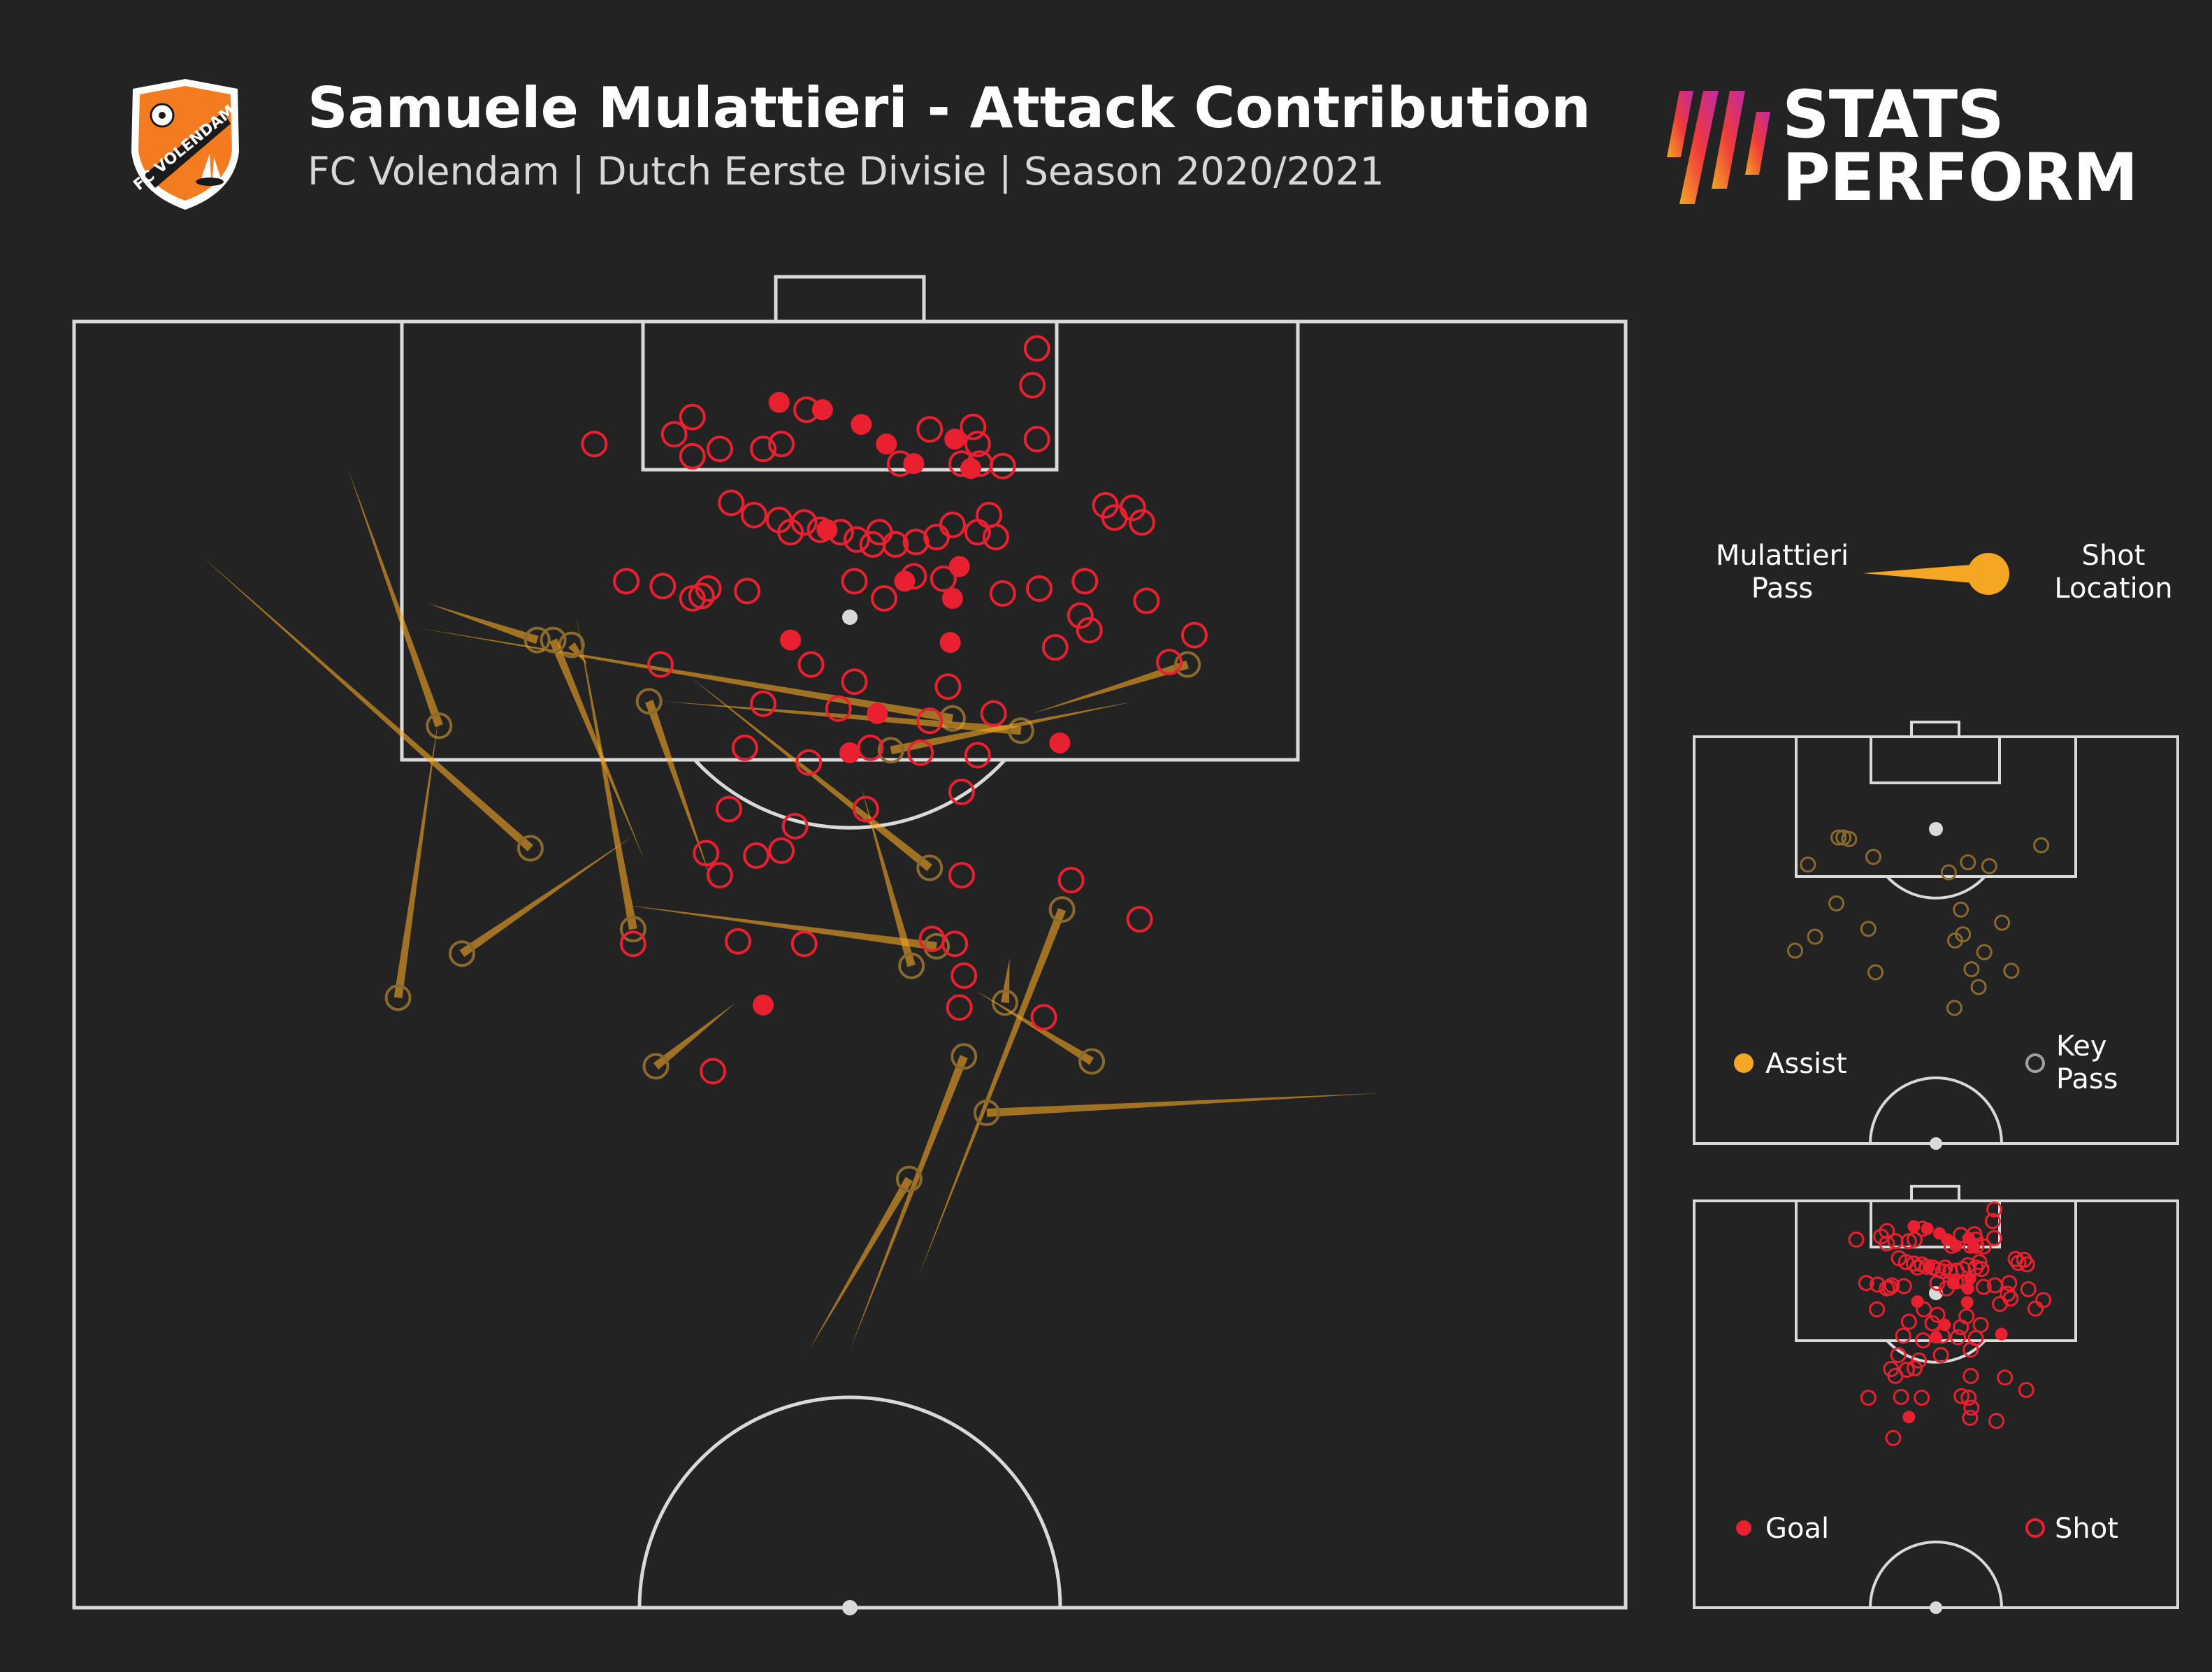  What do you see at coordinates (1806, 1064) in the screenshot?
I see `legend-assist-label: Assist` at bounding box center [1806, 1064].